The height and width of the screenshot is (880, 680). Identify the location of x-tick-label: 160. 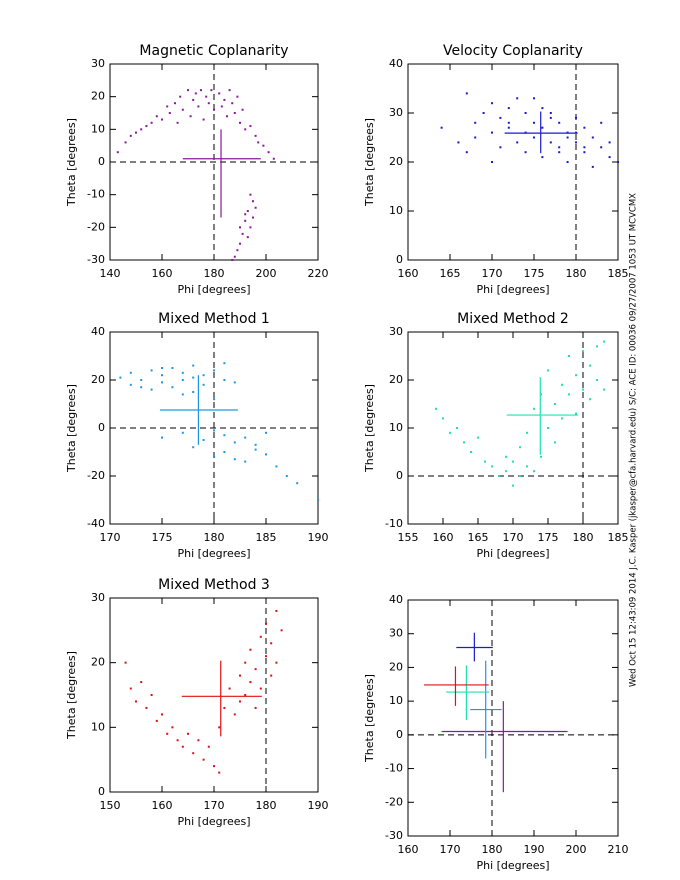
(162, 805).